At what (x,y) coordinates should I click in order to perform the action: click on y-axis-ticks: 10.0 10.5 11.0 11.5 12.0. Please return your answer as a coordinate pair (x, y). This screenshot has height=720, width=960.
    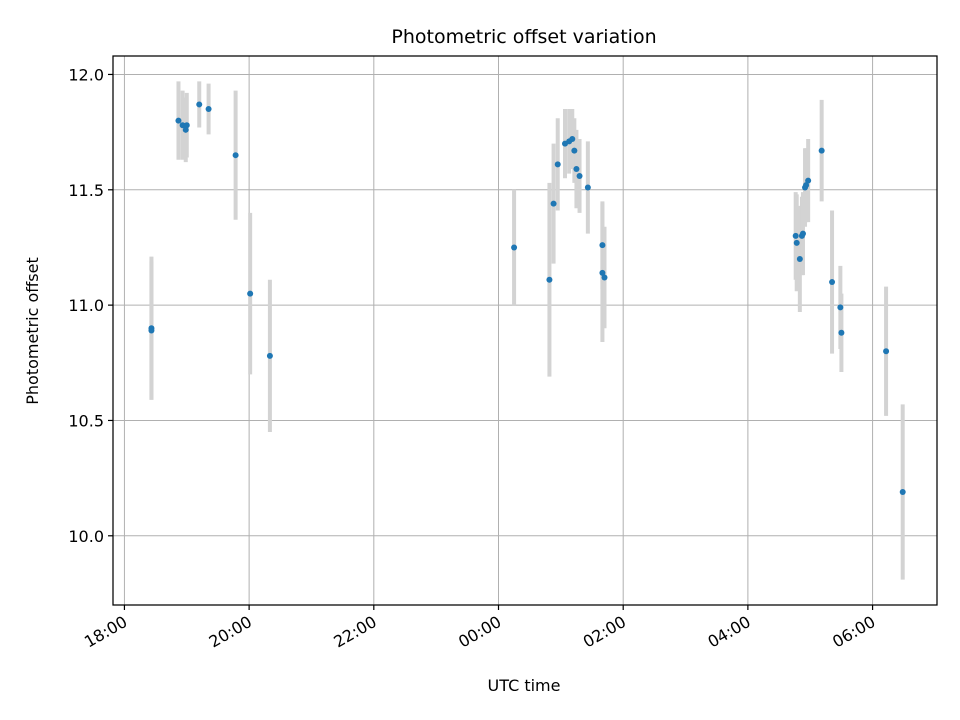
    Looking at the image, I should click on (90, 305).